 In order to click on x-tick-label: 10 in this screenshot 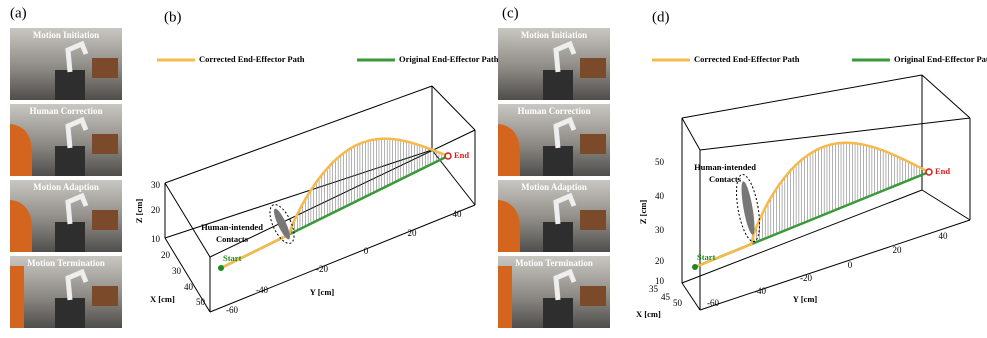, I will do `click(156, 239)`.